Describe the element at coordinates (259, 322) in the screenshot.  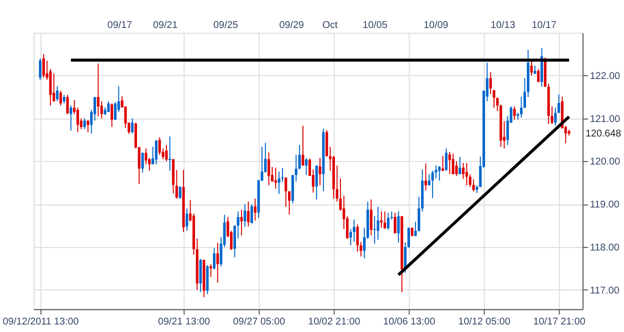
I see `x-tick-label: 09/27 05:00` at that location.